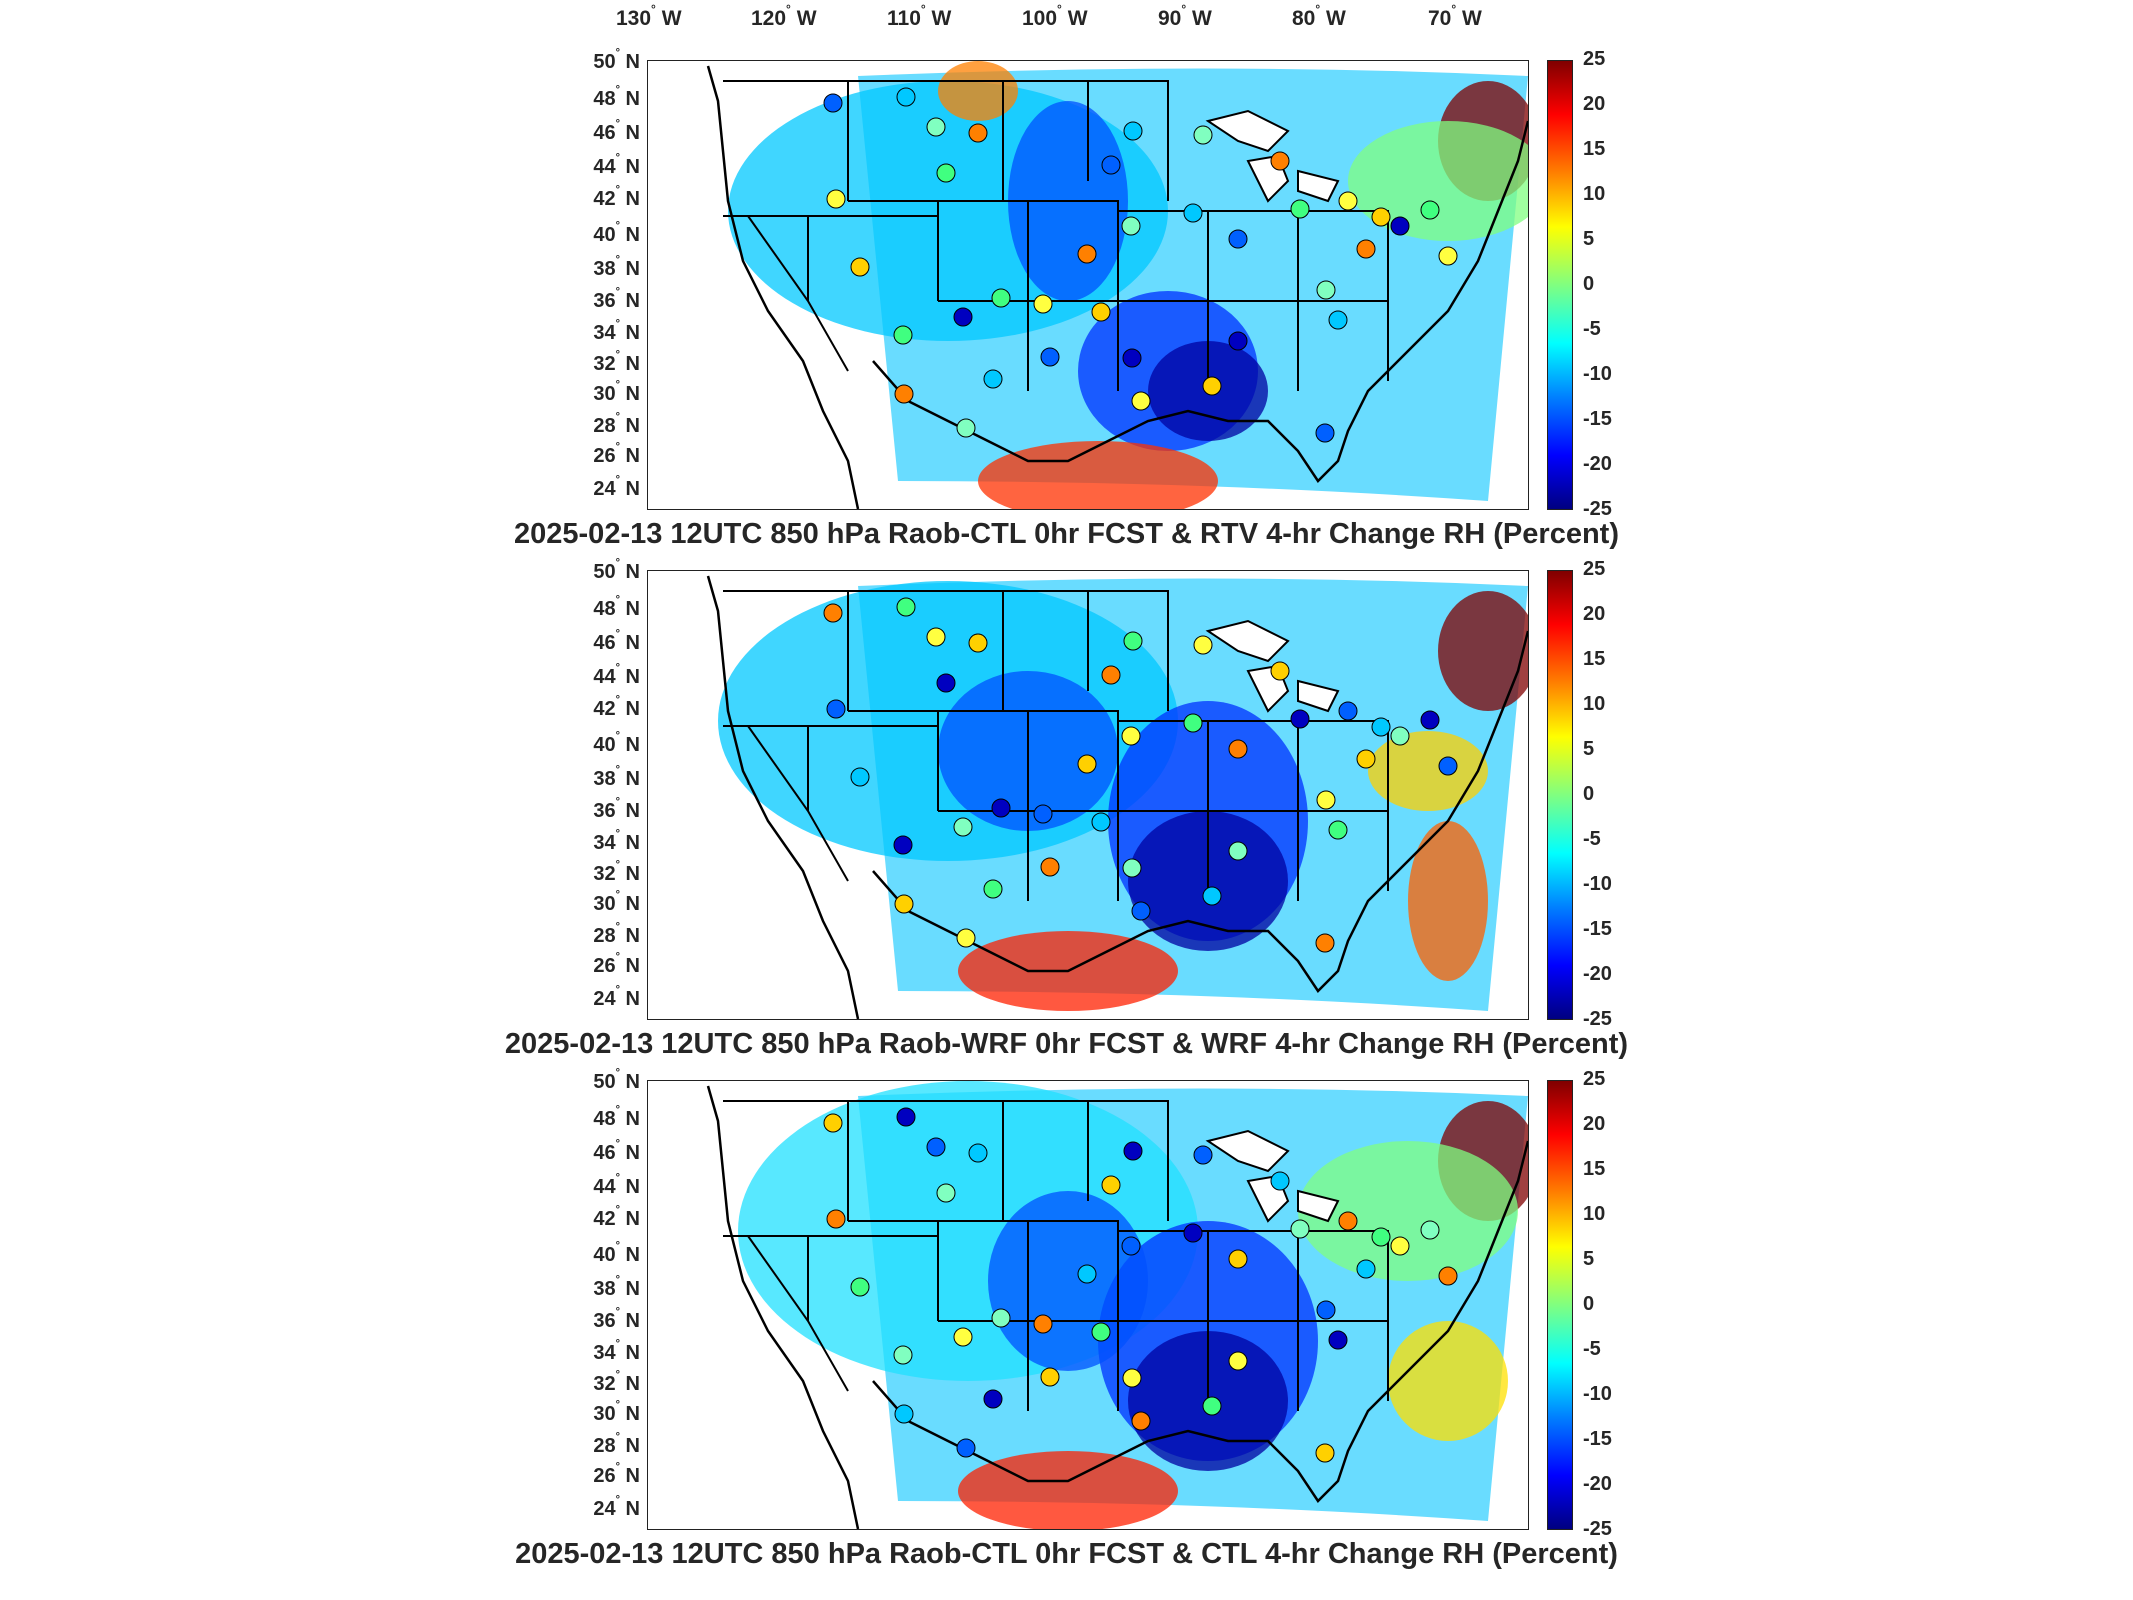 Image resolution: width=2133 pixels, height=1600 pixels. I want to click on lat-label: 38° N, so click(616, 267).